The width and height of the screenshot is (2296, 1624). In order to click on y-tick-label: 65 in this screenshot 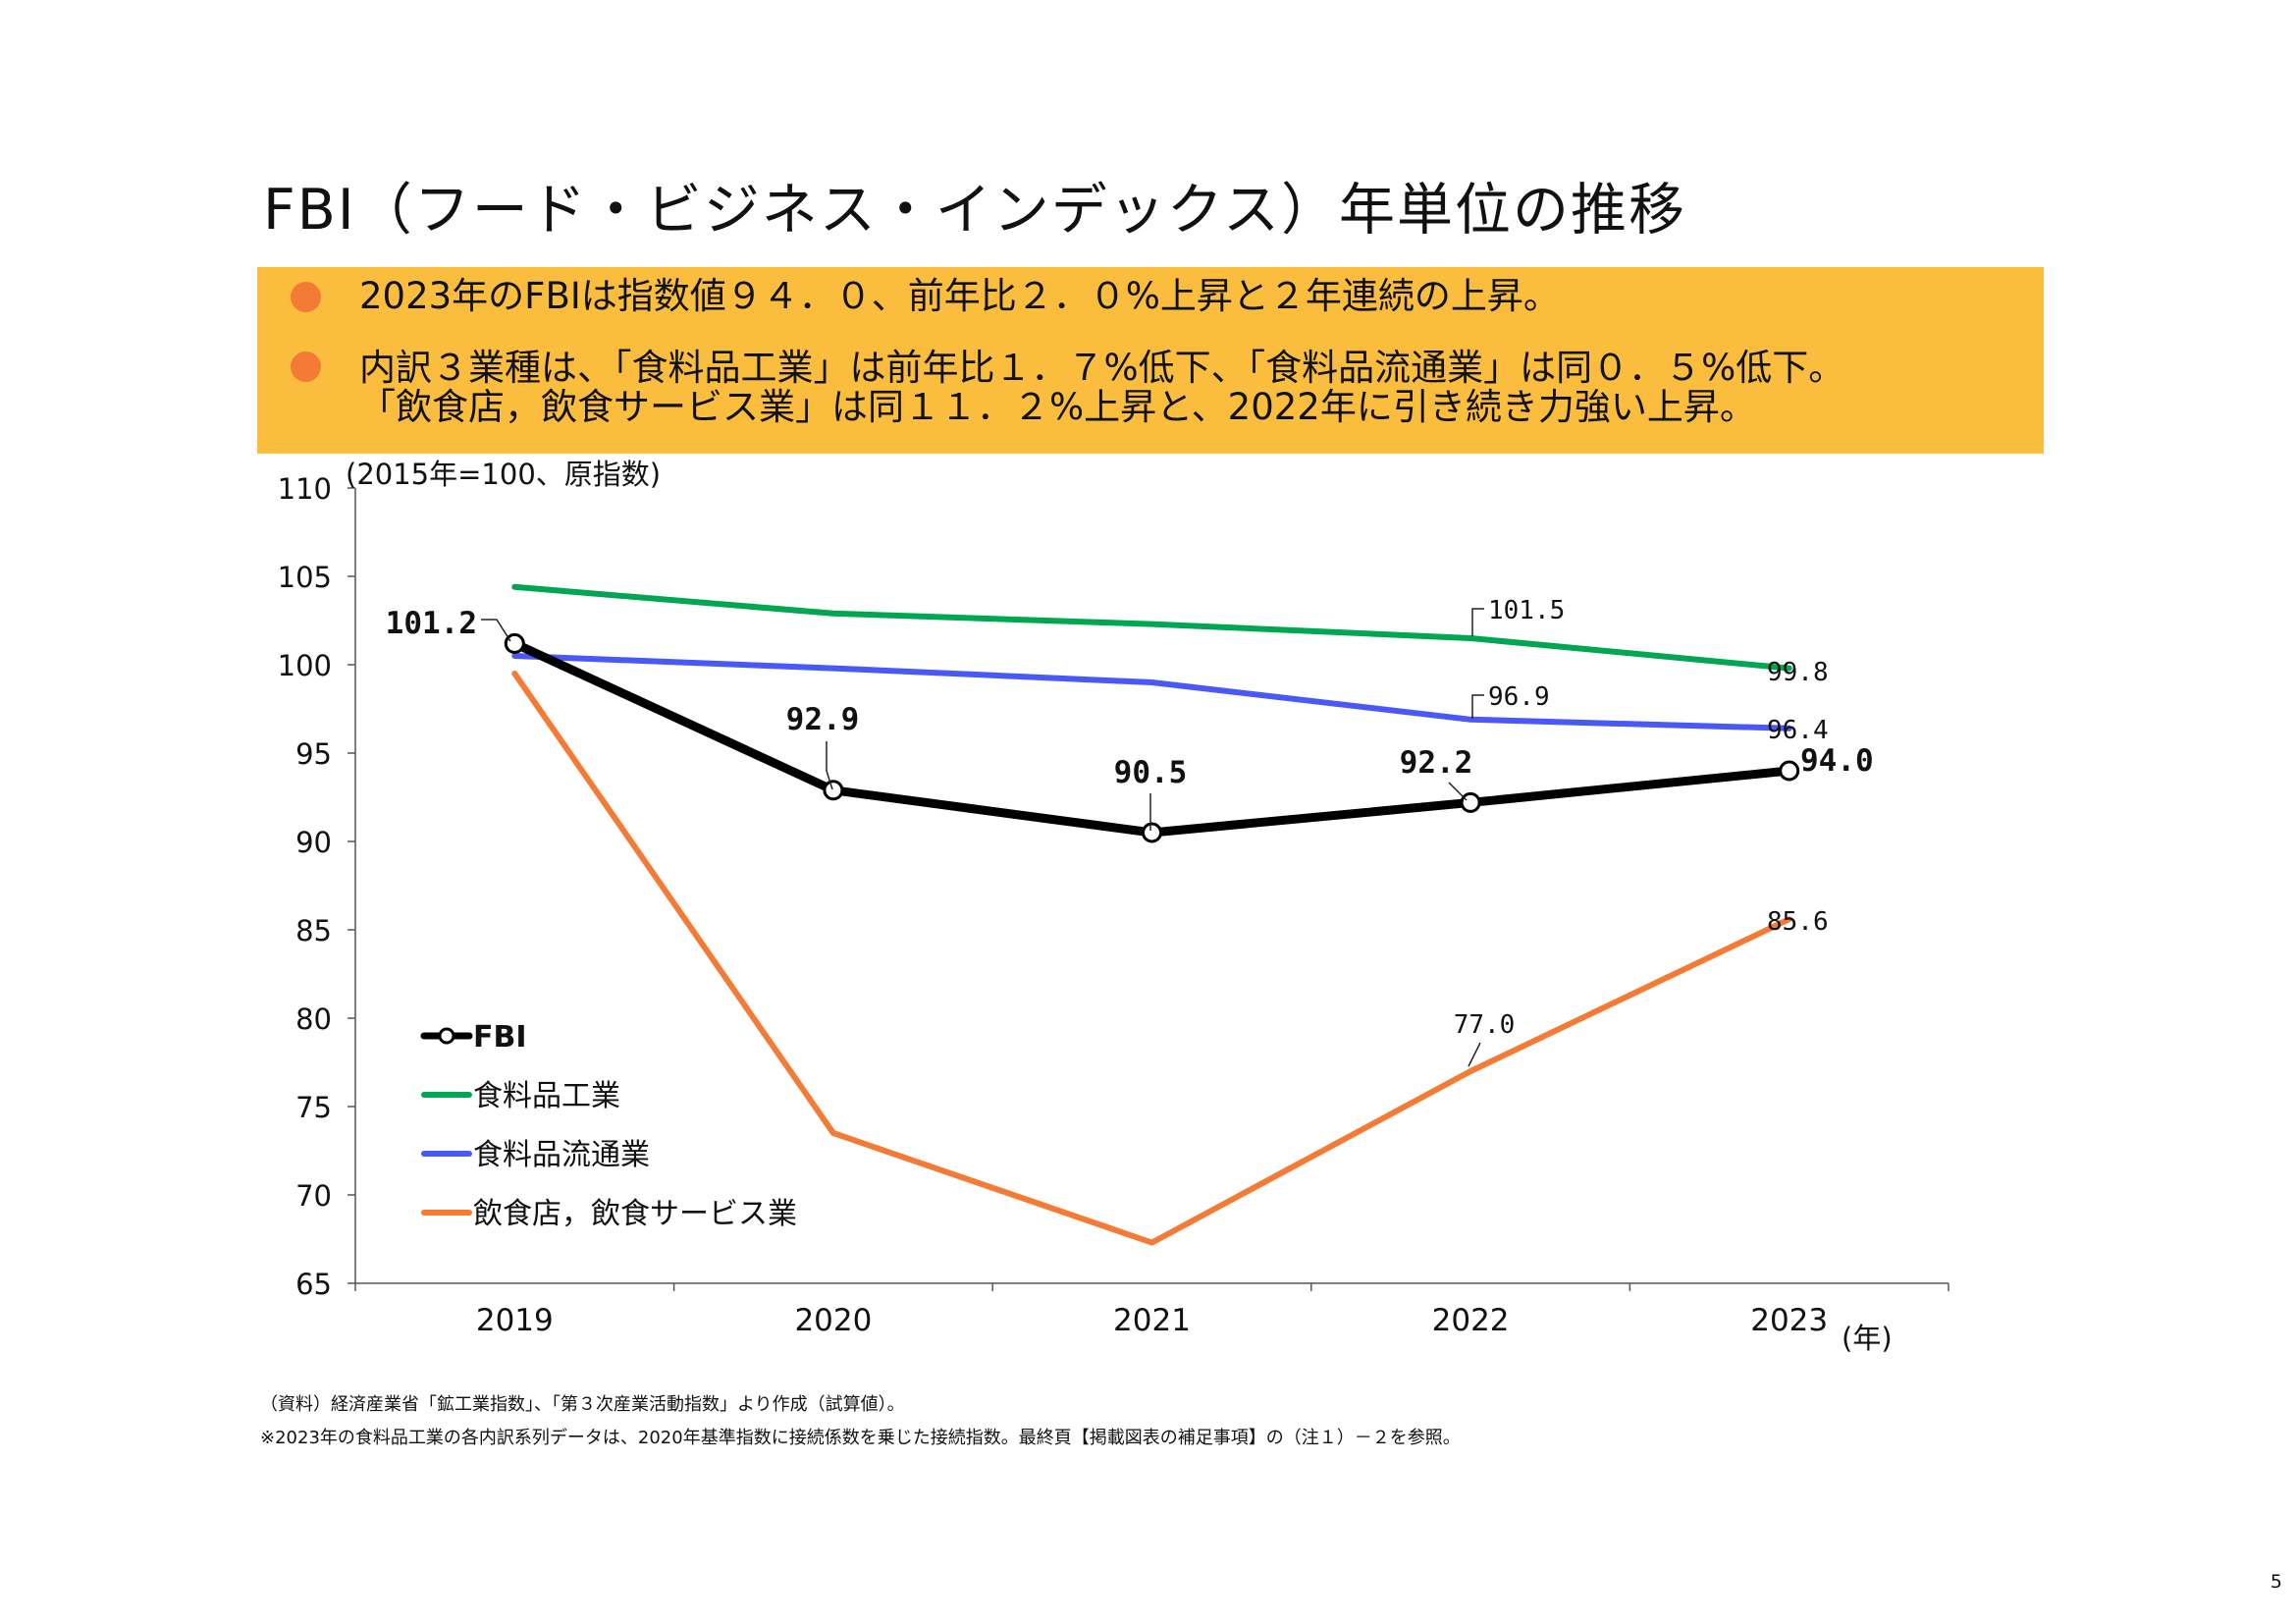, I will do `click(313, 1284)`.